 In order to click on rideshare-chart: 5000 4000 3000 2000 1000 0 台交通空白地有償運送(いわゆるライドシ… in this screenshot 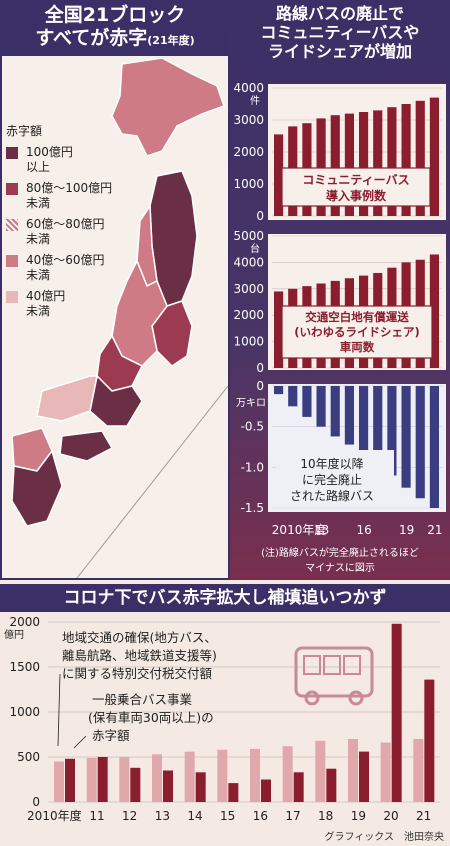, I will do `click(339, 302)`.